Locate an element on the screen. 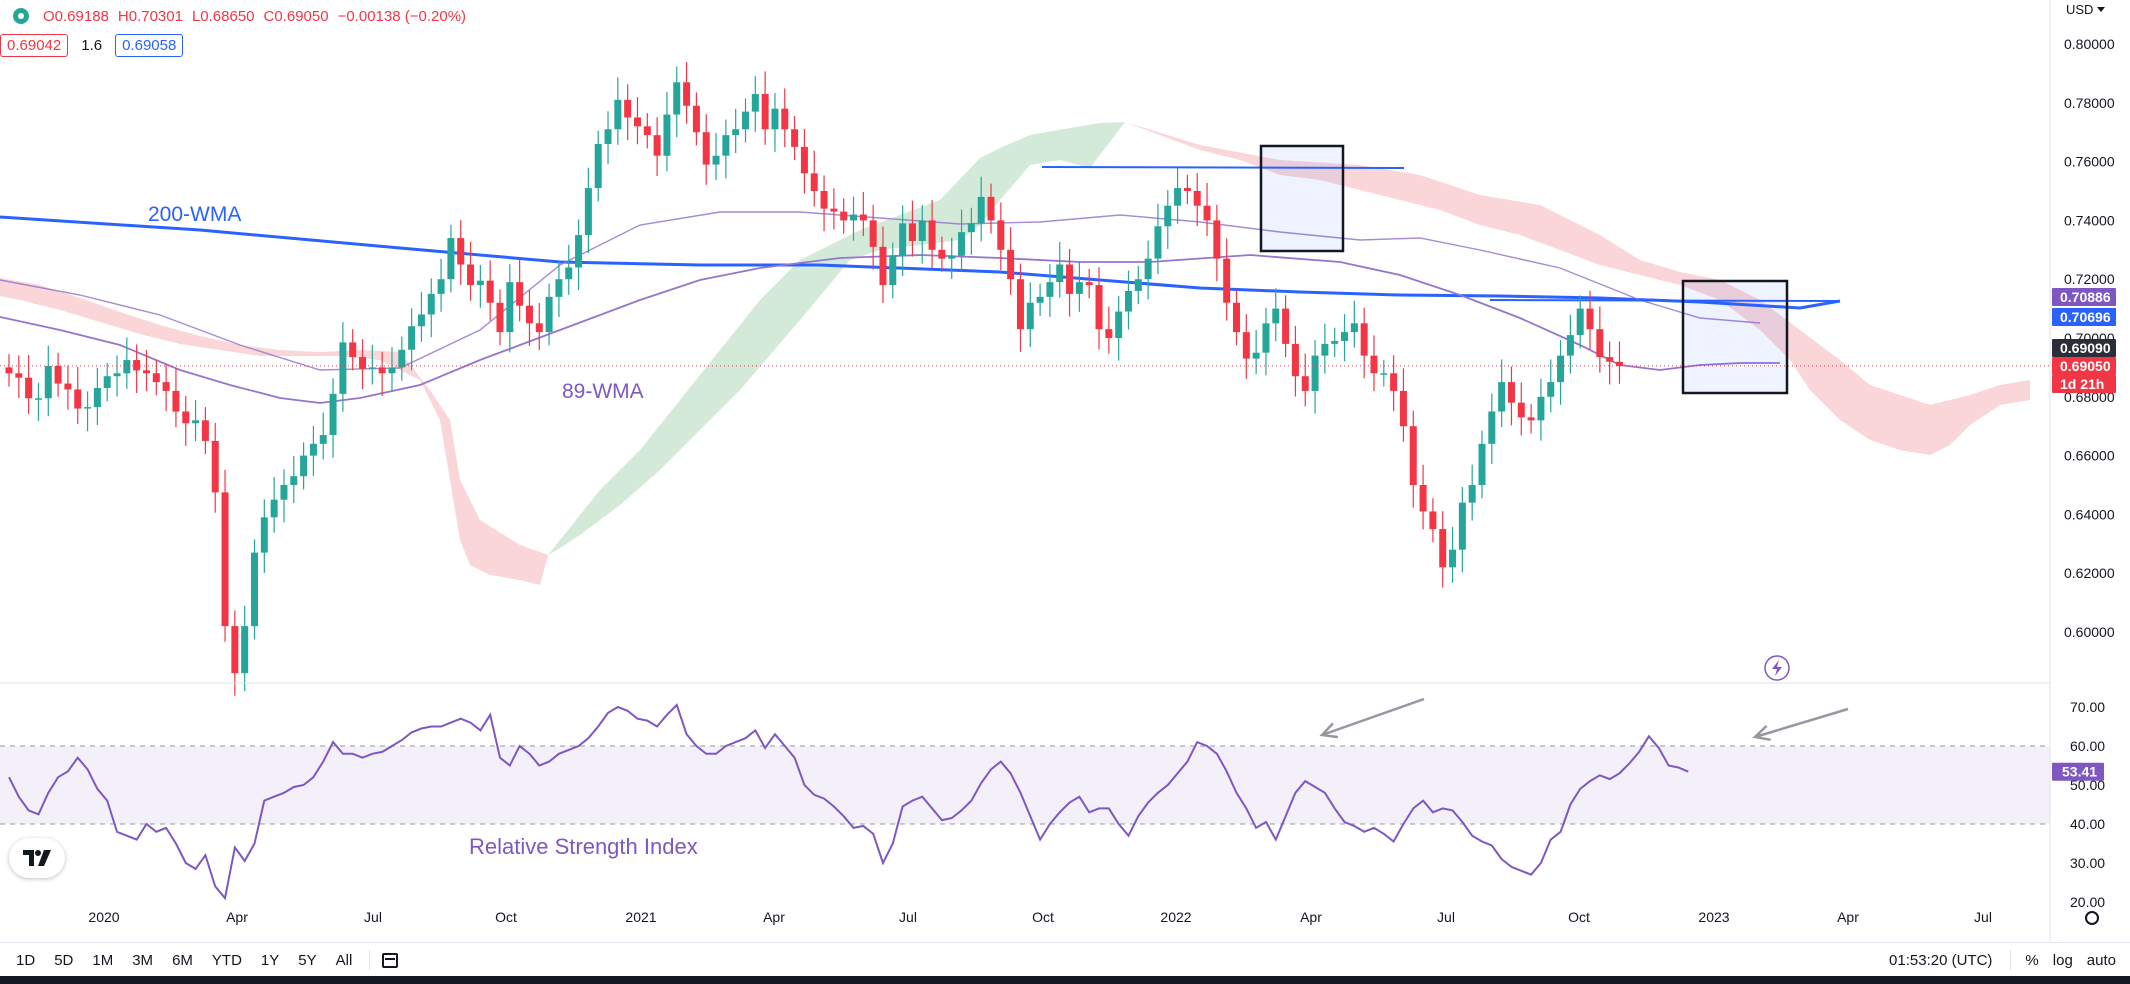 The width and height of the screenshot is (2130, 984). sell-button: 0.69042 is located at coordinates (34, 45).